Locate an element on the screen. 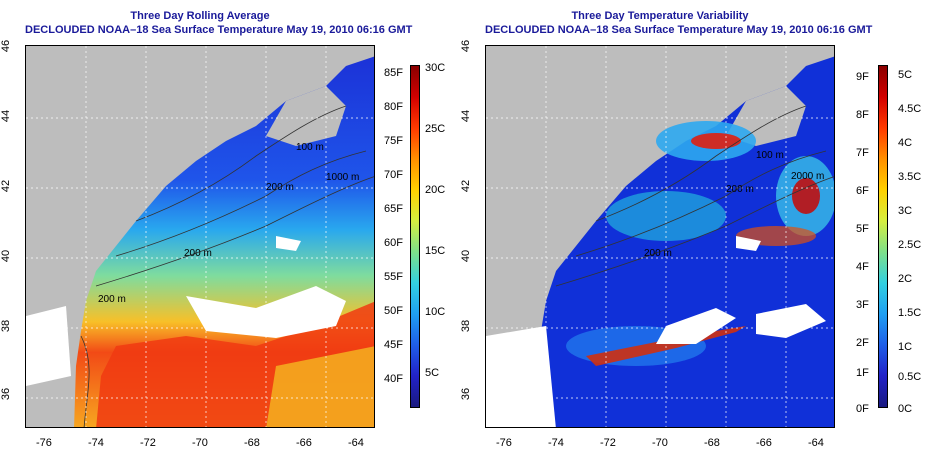 This screenshot has height=475, width=950. right-cb-c: 4.5C is located at coordinates (910, 109).